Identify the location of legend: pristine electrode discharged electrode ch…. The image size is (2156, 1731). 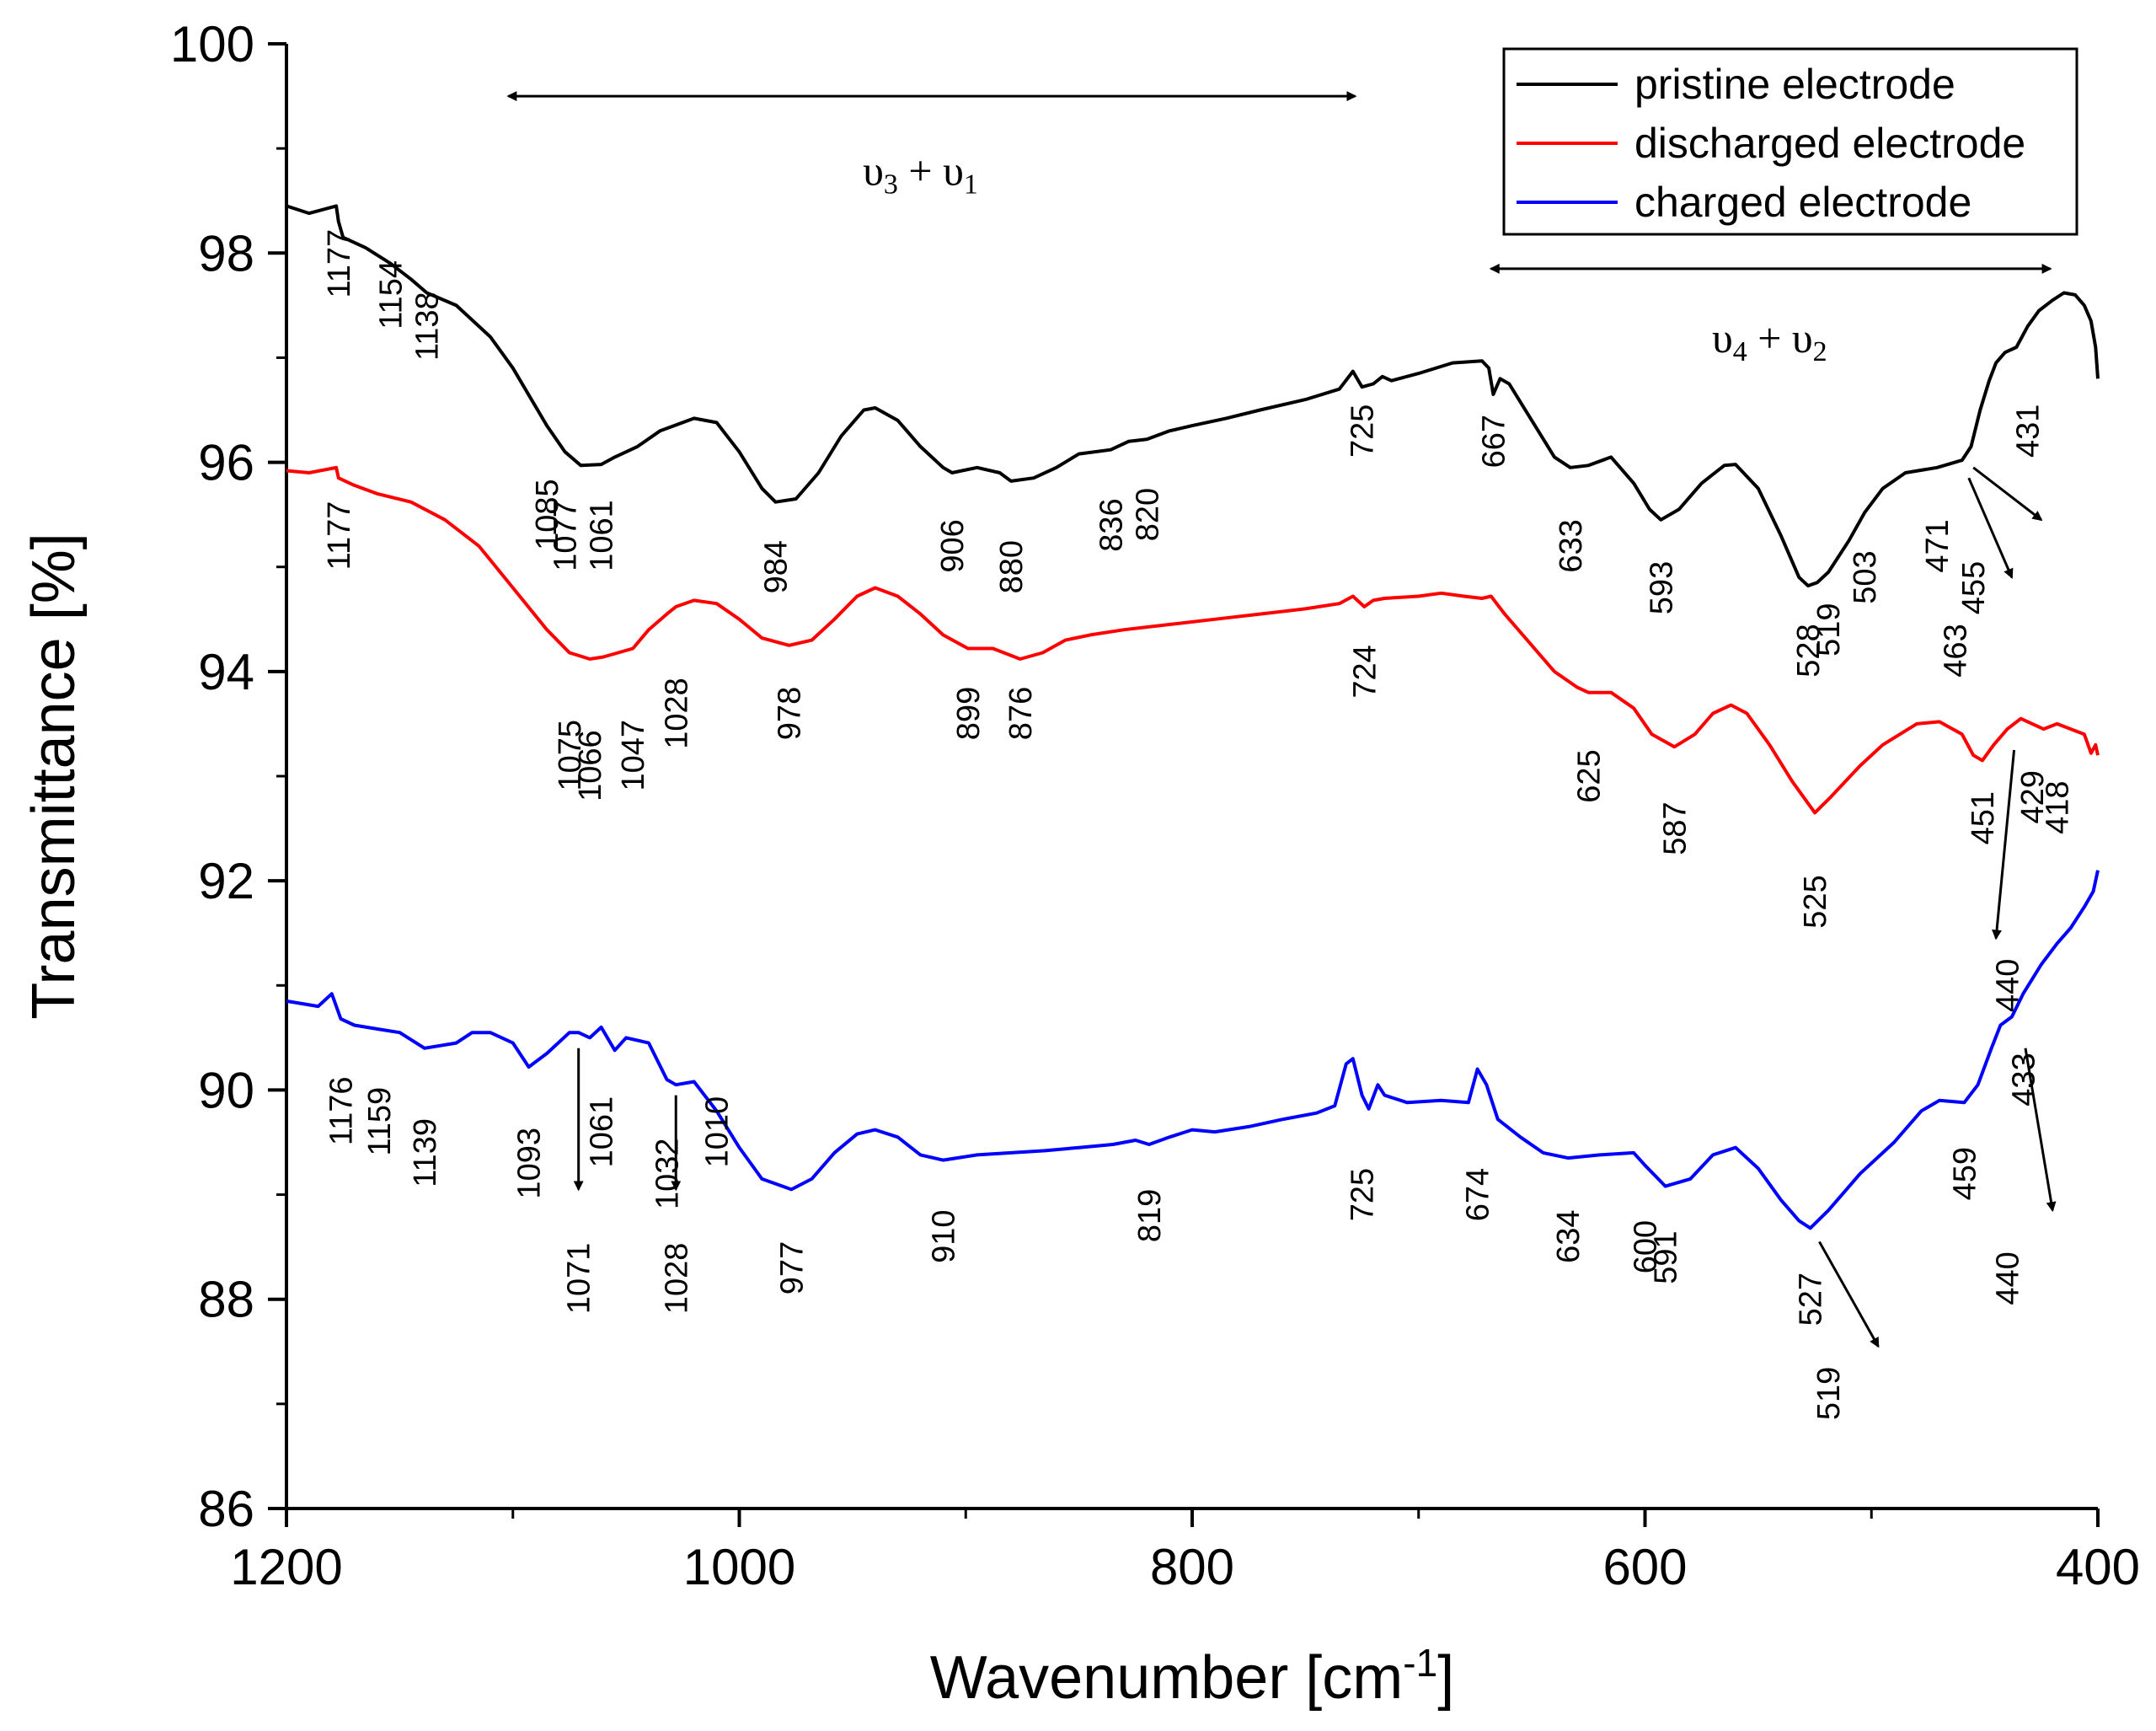
(1790, 141).